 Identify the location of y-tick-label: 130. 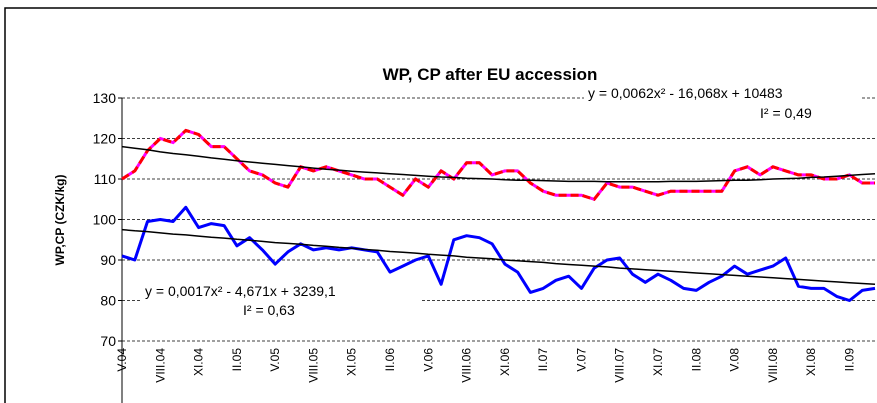
(105, 98).